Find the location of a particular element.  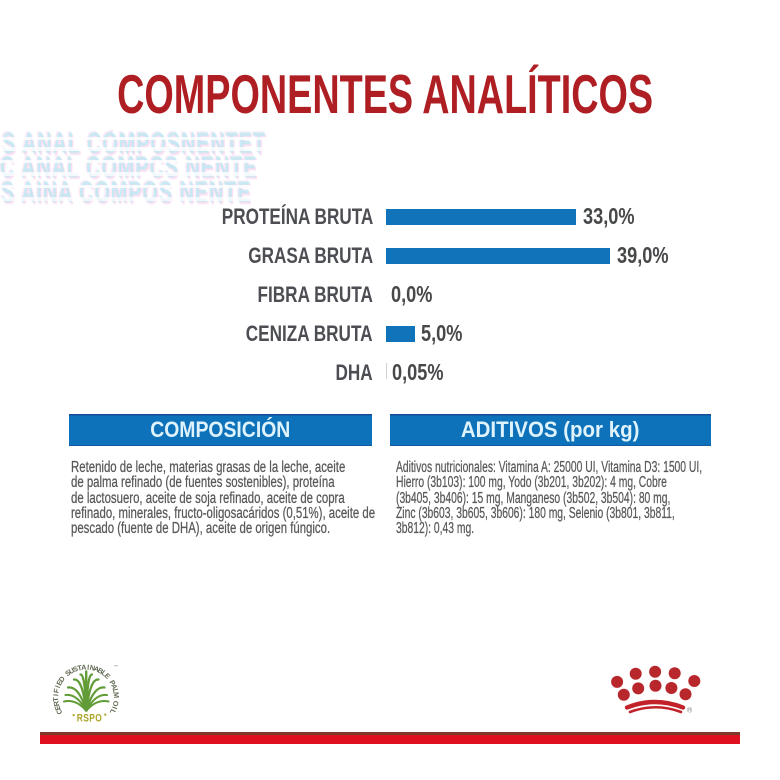

svg-text: D is located at coordinates (62, 679).